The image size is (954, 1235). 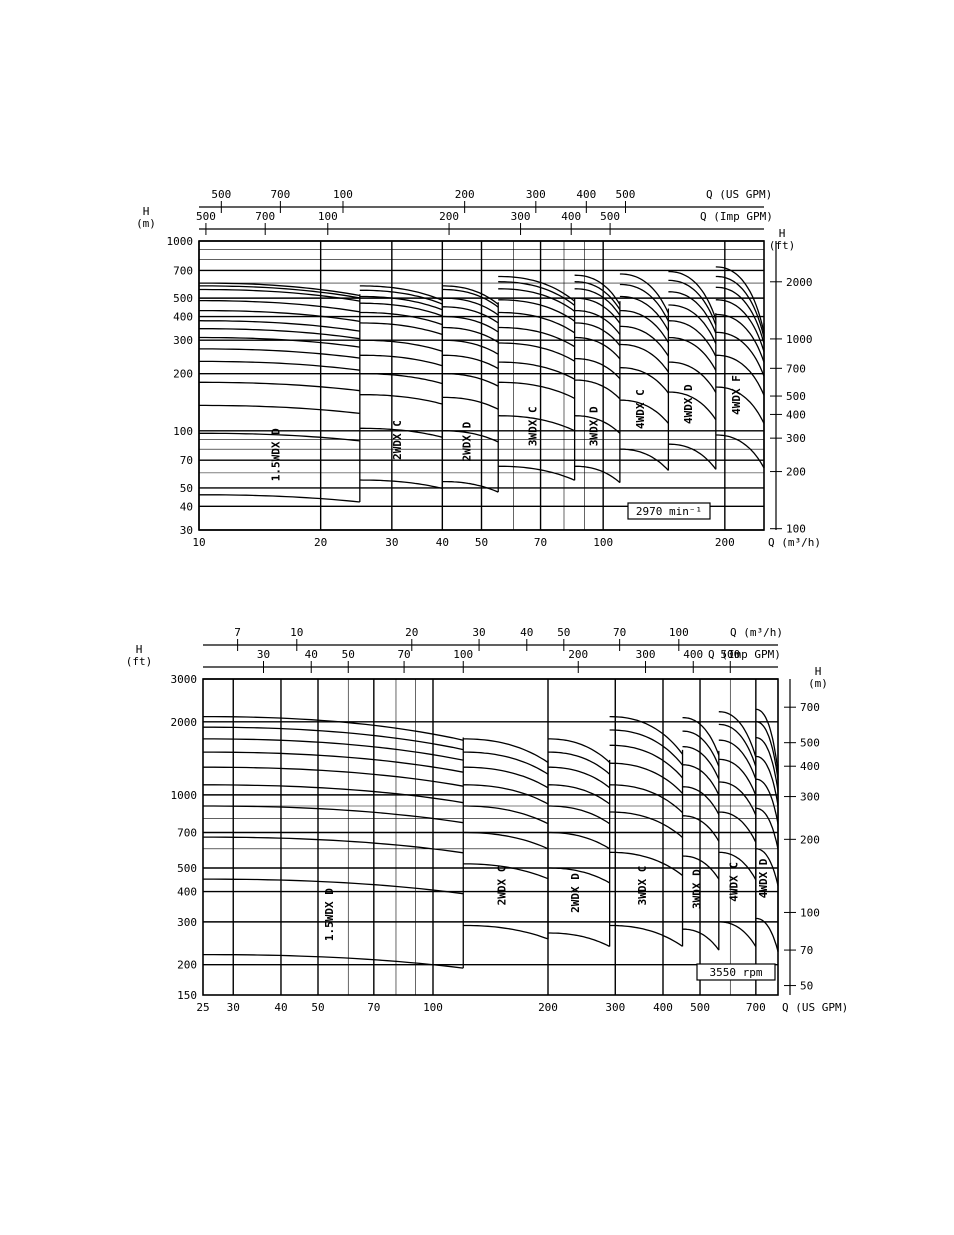 What do you see at coordinates (233, 1007) in the screenshot?
I see `x-tick-label: 30` at bounding box center [233, 1007].